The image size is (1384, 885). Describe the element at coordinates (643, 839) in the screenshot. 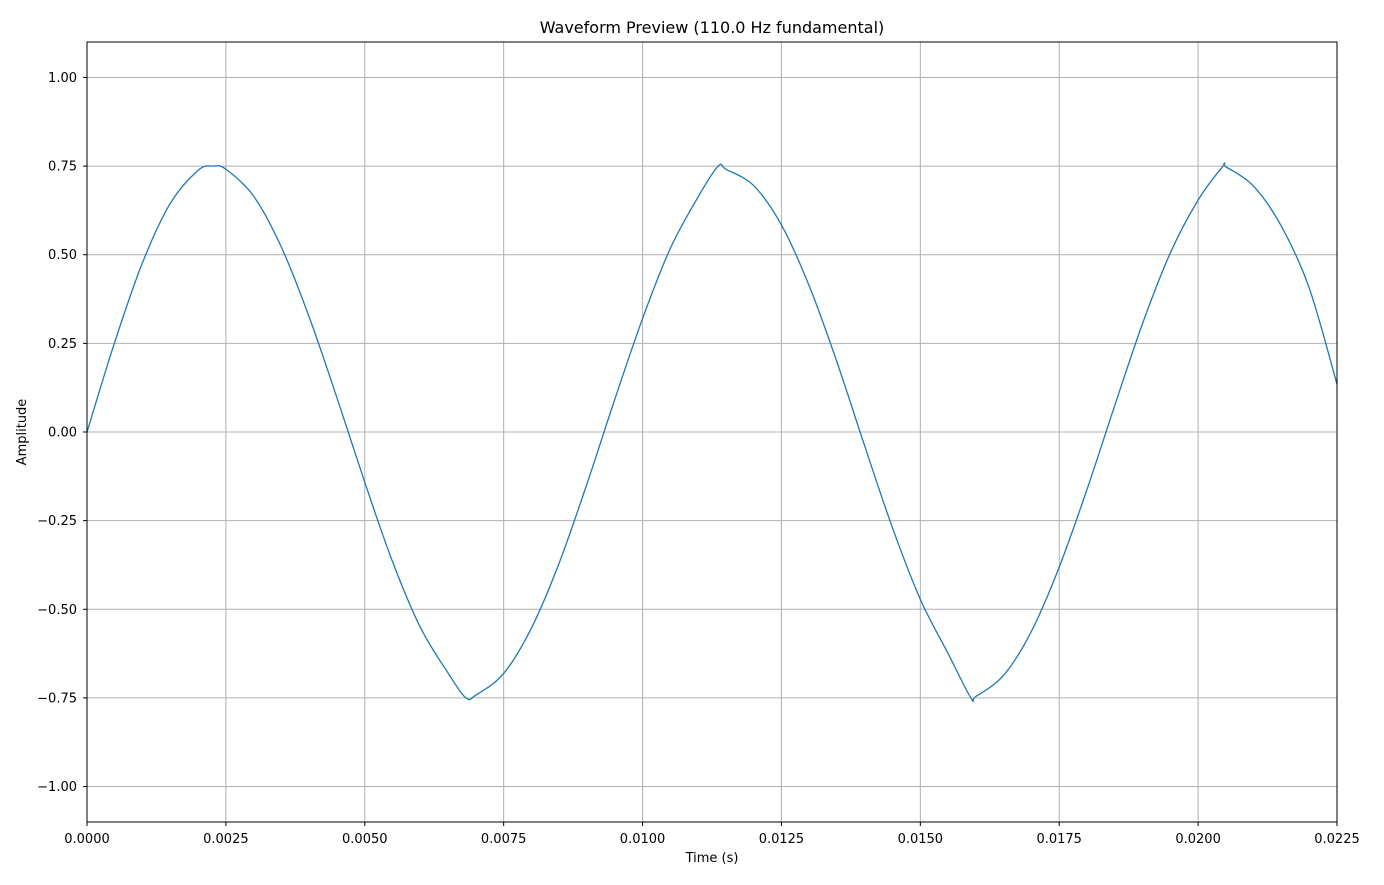

I see `x-tick-label: 0.0100` at that location.